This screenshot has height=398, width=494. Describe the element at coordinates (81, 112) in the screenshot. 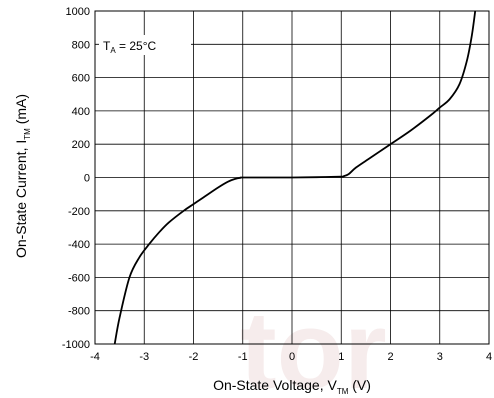

I see `y-tick-label: 400` at that location.